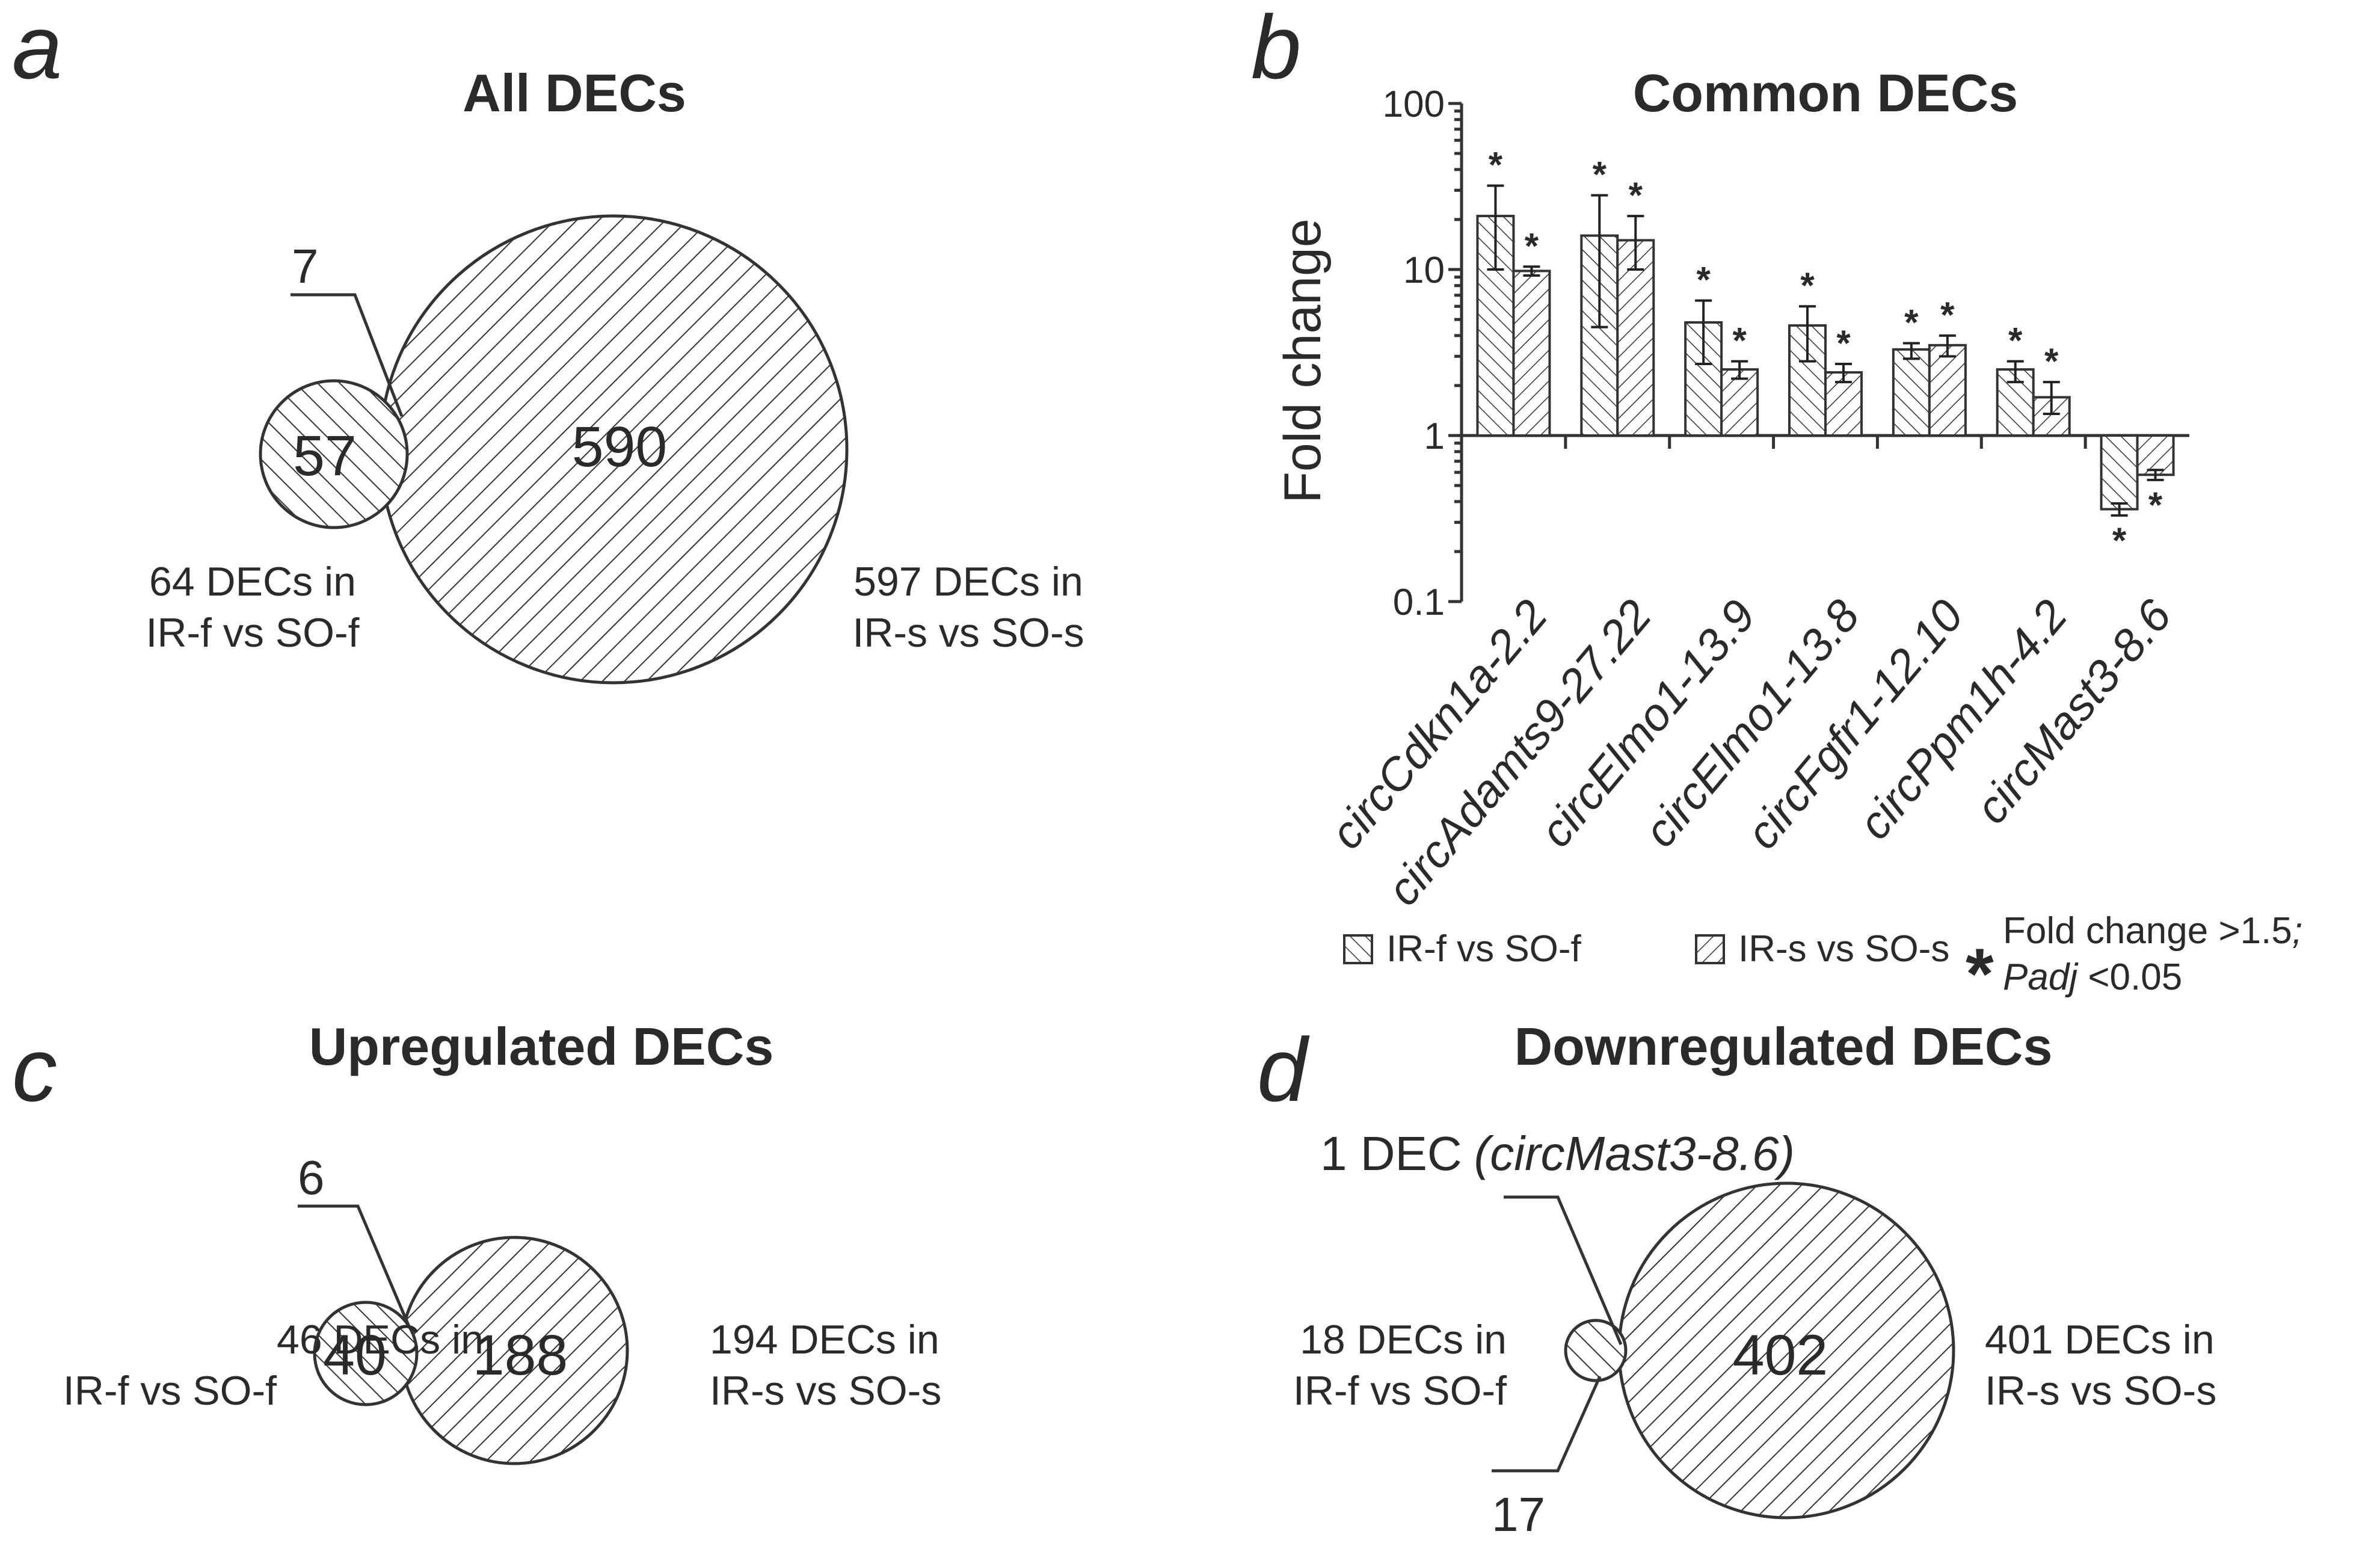 The image size is (2380, 1549). Describe the element at coordinates (1276, 49) in the screenshot. I see `panel-b-letter: b` at that location.